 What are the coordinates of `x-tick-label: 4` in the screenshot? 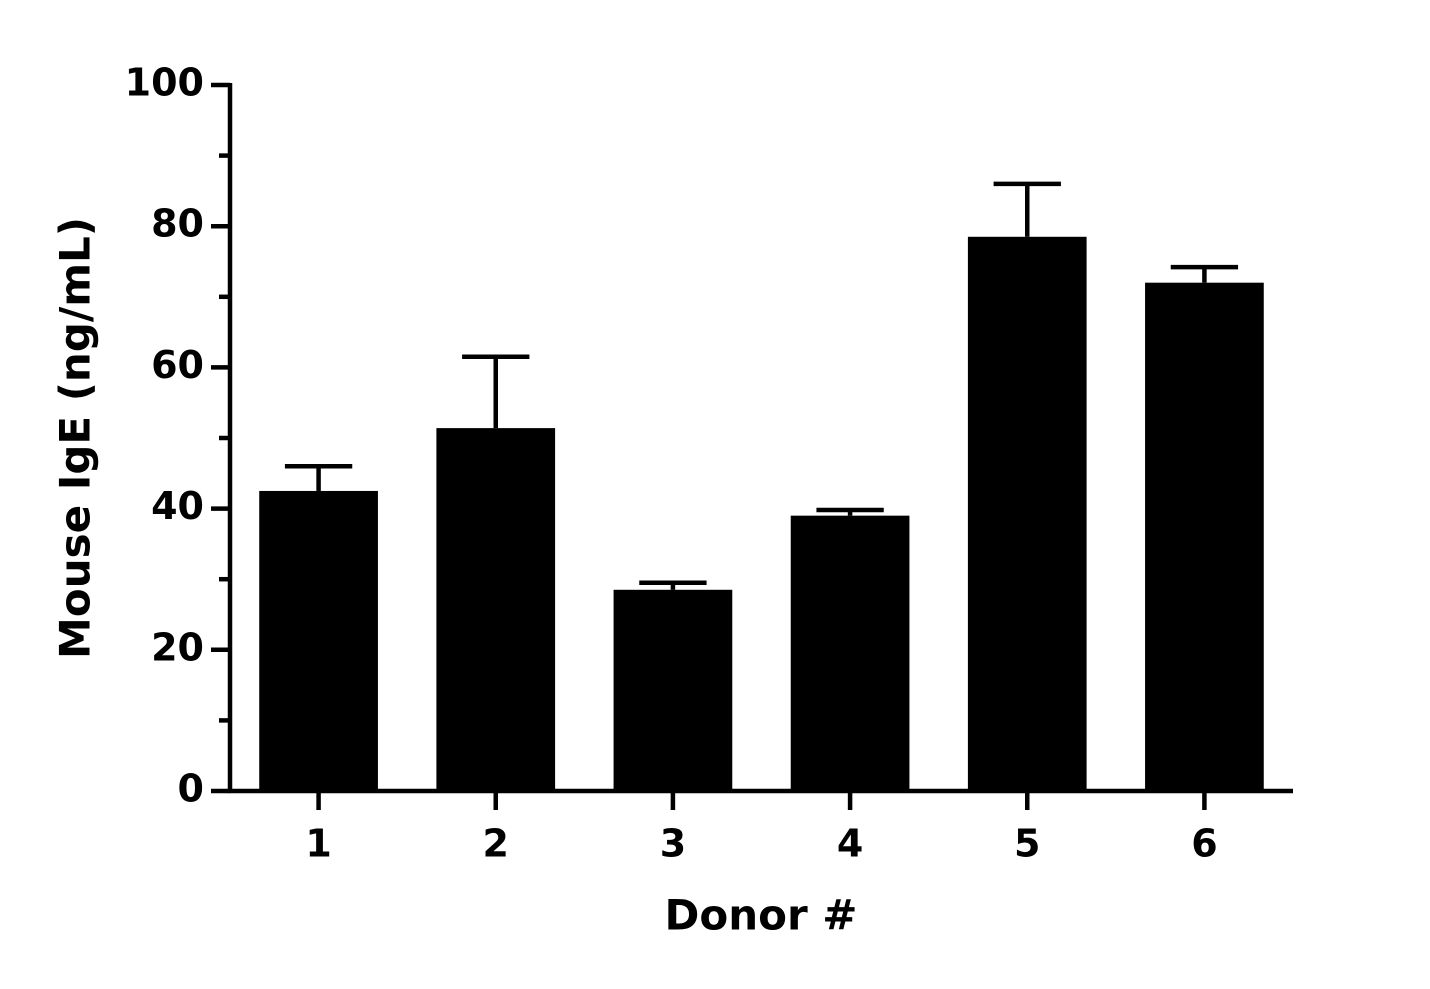 It's located at (850, 844).